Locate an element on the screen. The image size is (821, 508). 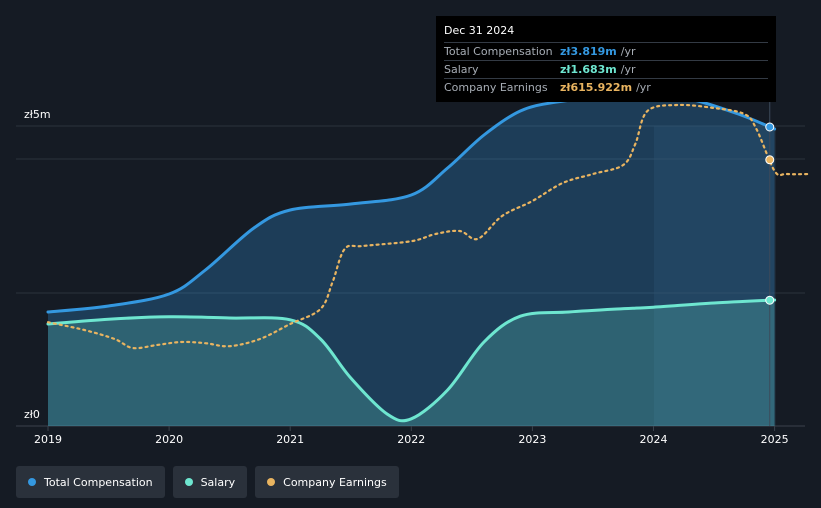
salary-marker is located at coordinates (770, 300).